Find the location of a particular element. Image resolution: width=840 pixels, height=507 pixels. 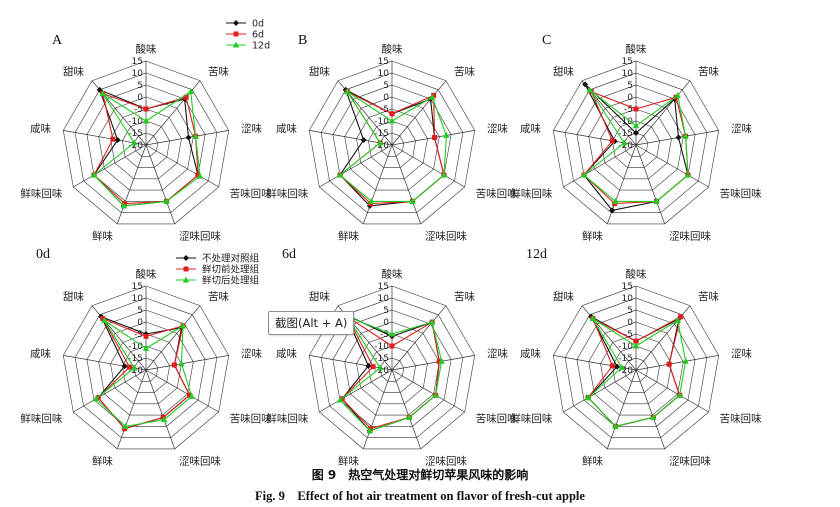

tick-label: -10 is located at coordinates (135, 347).